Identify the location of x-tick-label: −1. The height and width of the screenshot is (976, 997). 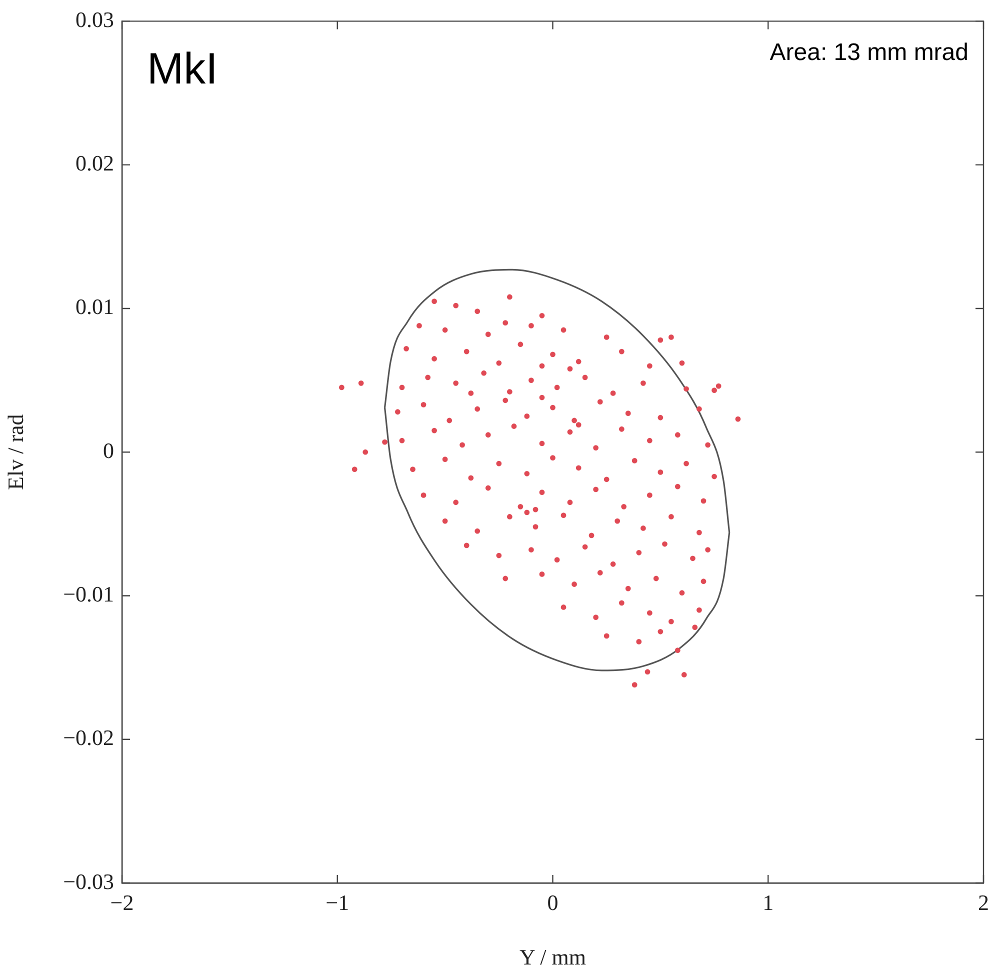
(338, 902).